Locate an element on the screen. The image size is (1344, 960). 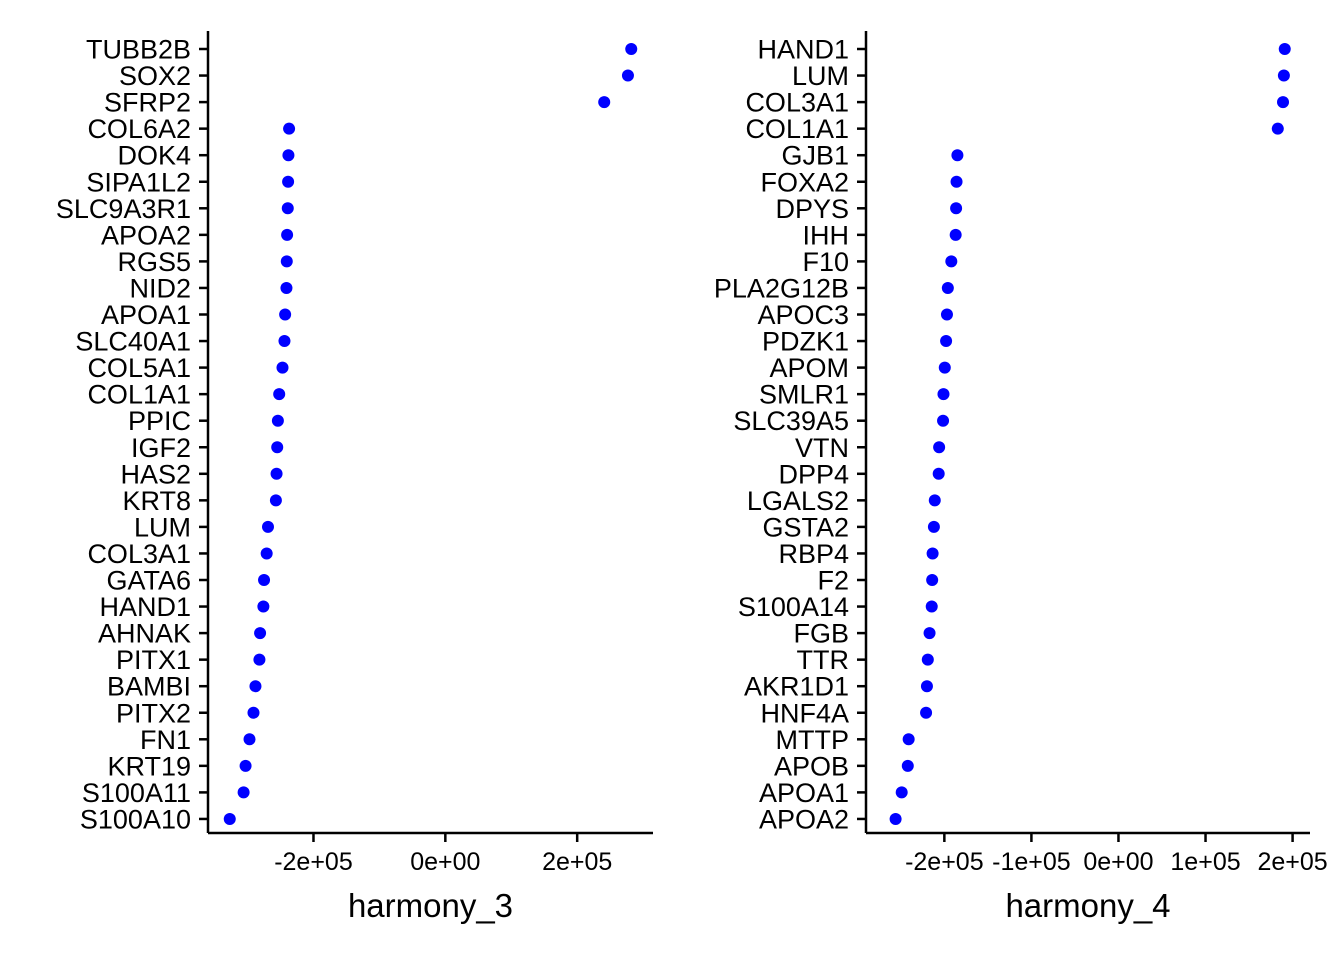
y-tick-label: COL5A1 is located at coordinates (139, 368).